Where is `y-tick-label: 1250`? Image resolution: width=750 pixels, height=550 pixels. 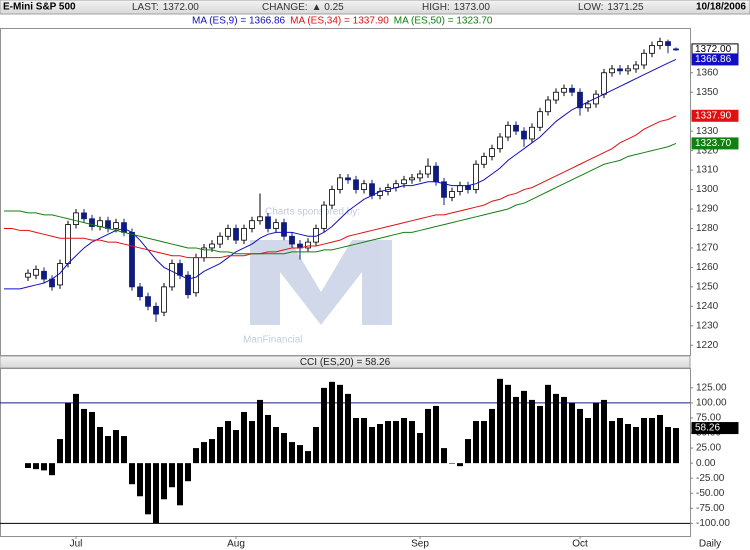
y-tick-label: 1250 is located at coordinates (707, 287).